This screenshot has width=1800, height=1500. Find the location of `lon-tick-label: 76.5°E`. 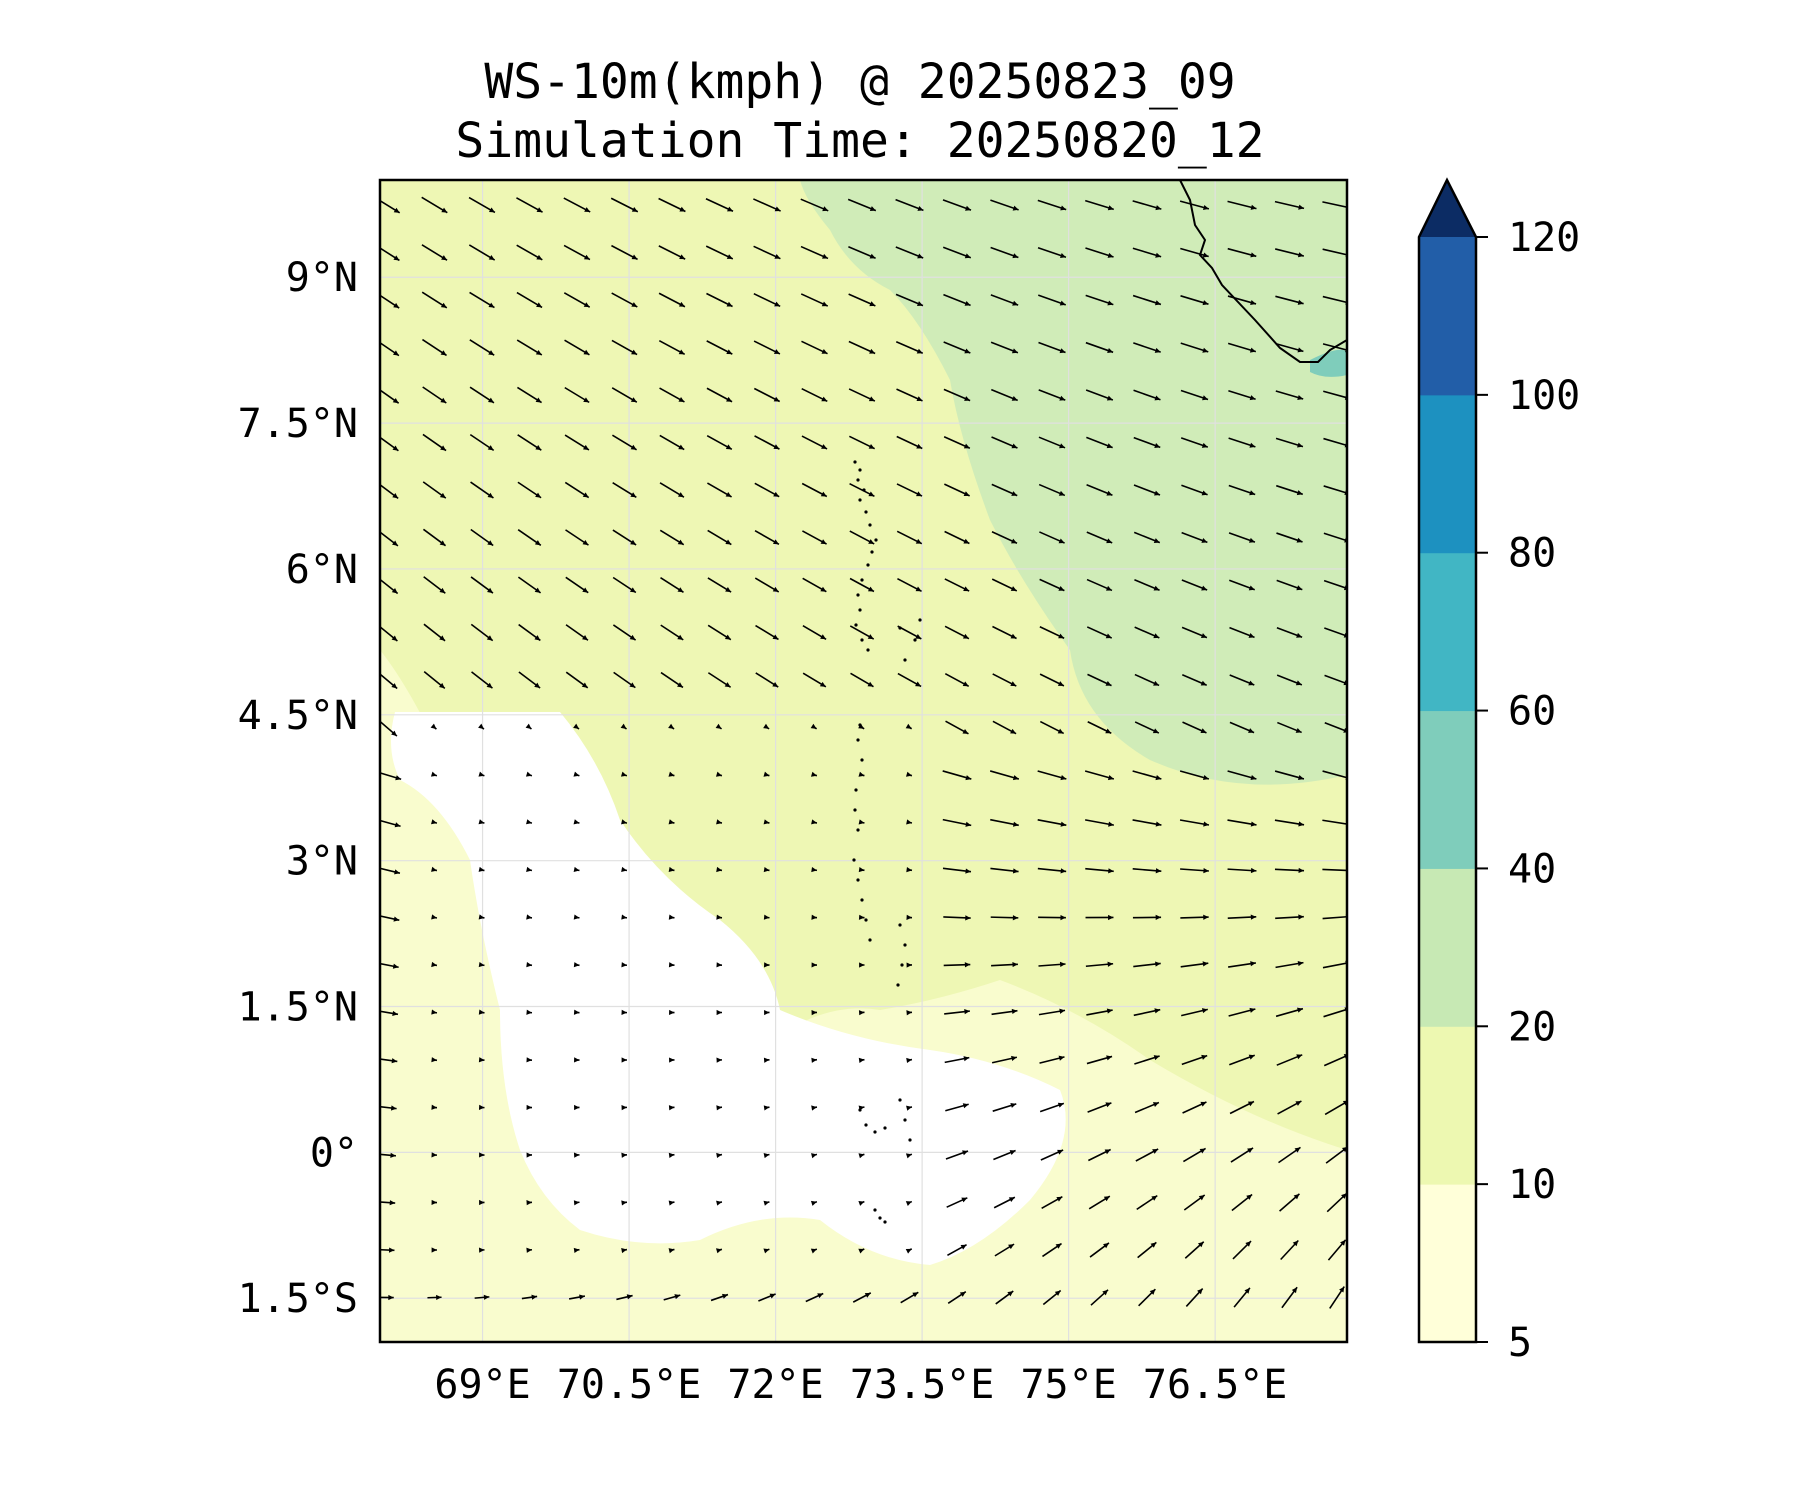

lon-tick-label: 76.5°E is located at coordinates (1215, 1385).